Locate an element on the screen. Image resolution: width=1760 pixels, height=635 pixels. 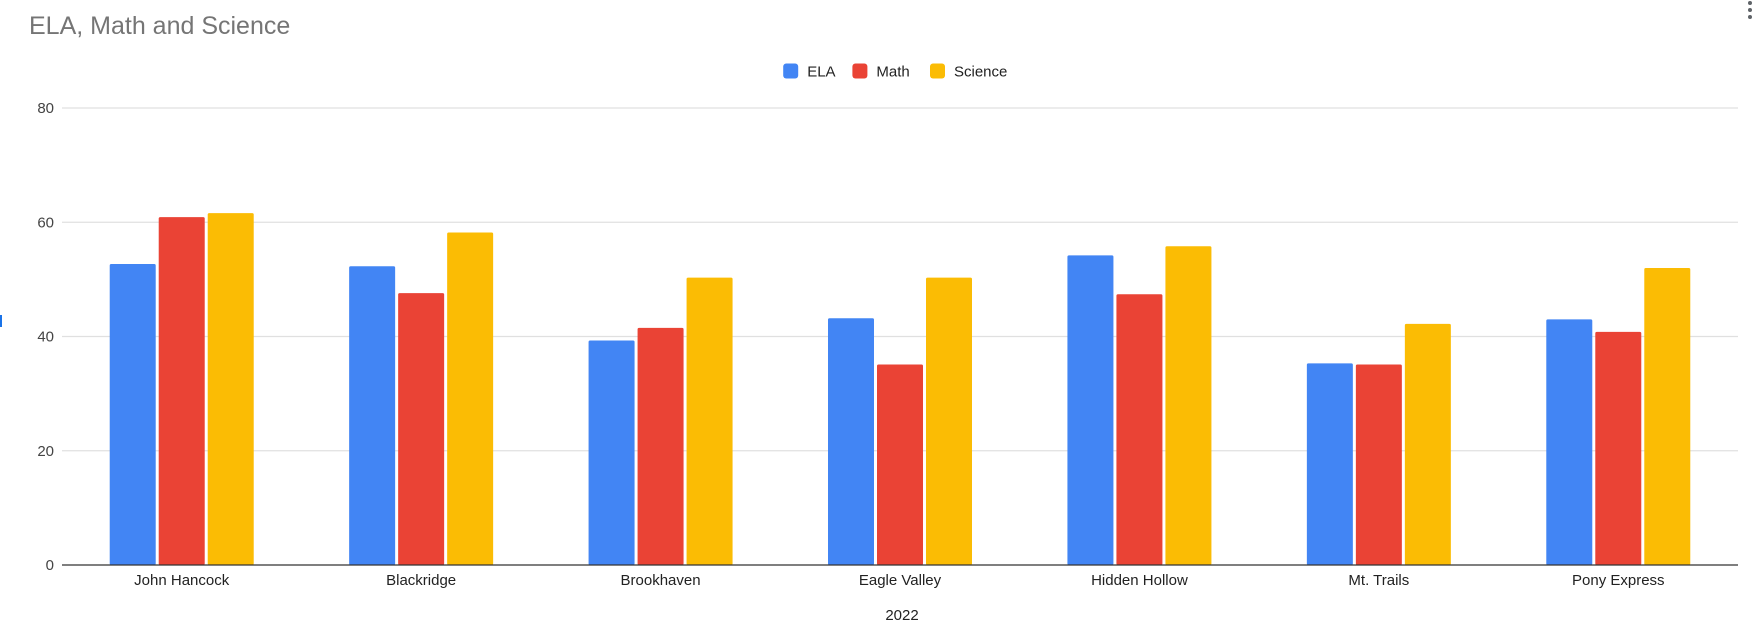
x-tick-label: Brookhaven is located at coordinates (661, 580).